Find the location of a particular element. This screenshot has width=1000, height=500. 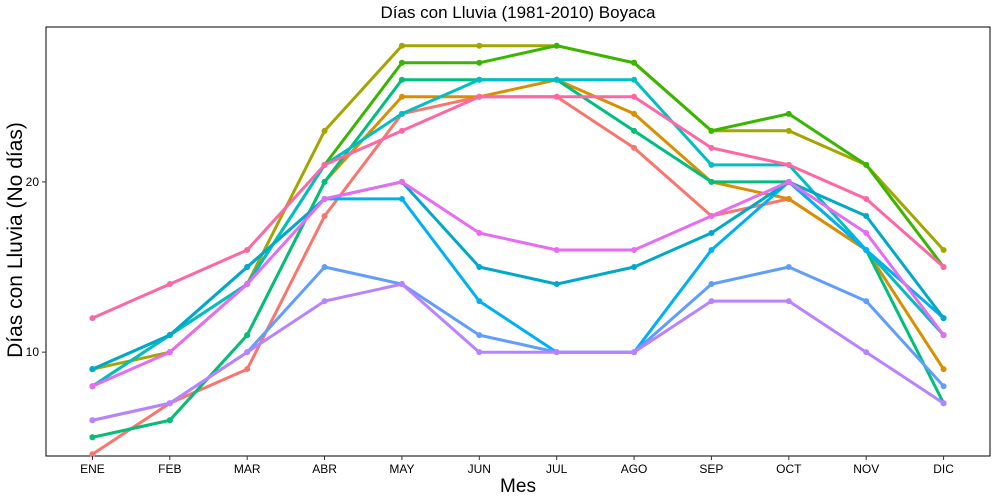

x-tick-label: JUL is located at coordinates (557, 469).